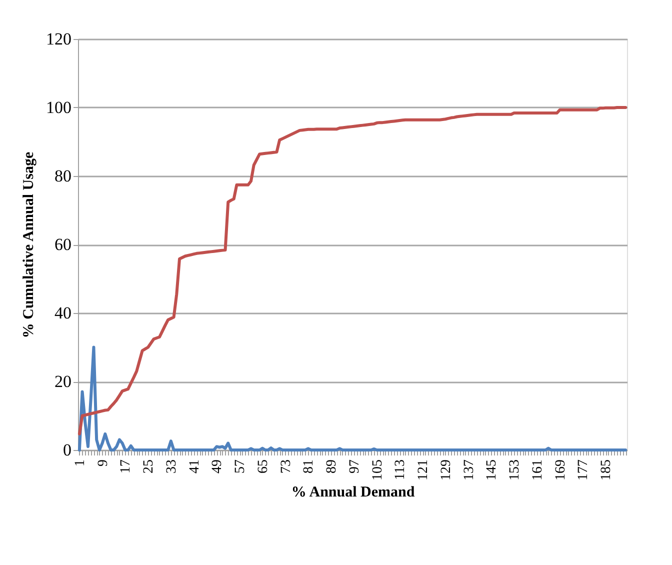 The image size is (672, 565). What do you see at coordinates (59, 39) in the screenshot?
I see `y-tick-label: 120` at bounding box center [59, 39].